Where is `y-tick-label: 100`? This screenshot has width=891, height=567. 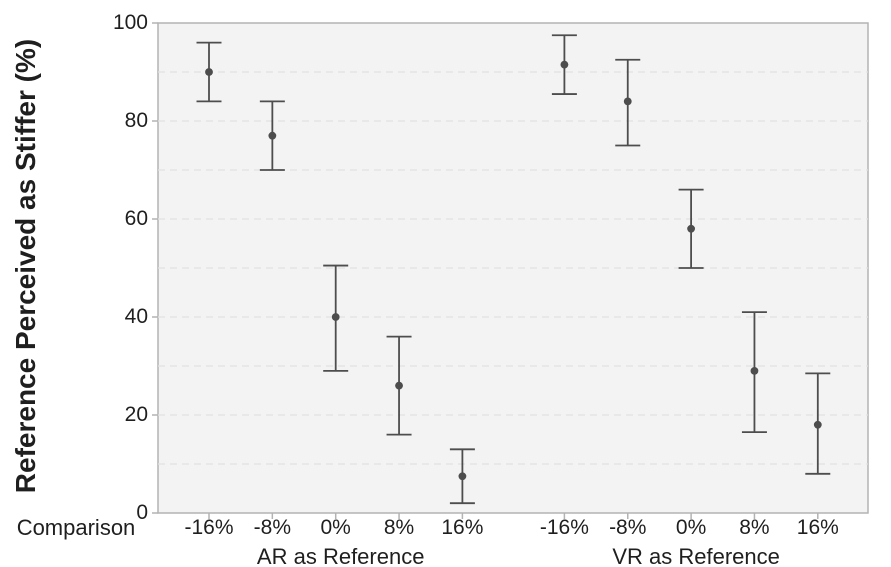 y-tick-label: 100 is located at coordinates (130, 22).